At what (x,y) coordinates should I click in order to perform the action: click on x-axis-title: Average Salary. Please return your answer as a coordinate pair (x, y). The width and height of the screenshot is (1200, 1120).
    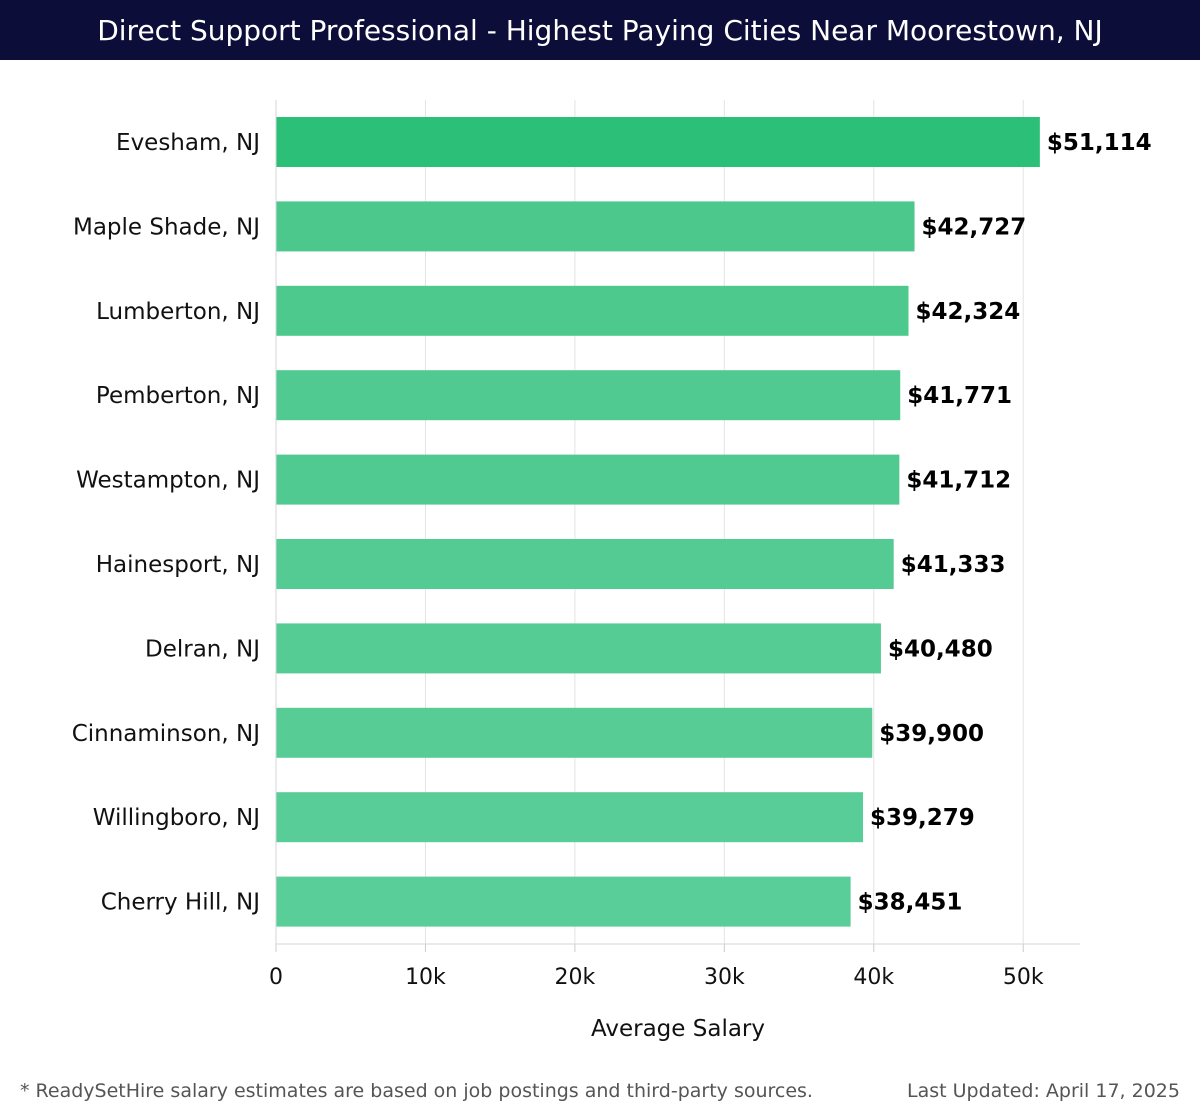
    Looking at the image, I should click on (678, 1029).